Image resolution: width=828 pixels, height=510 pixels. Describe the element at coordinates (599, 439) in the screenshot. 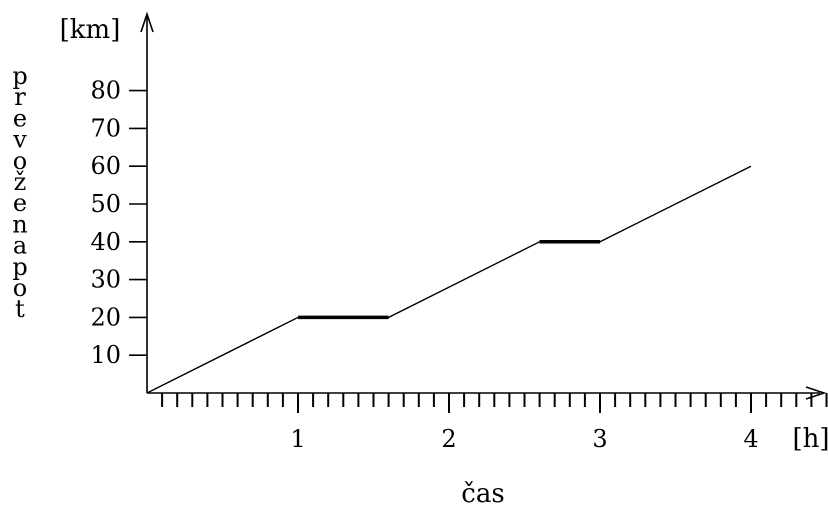

I see `x-tick-label: 3` at that location.